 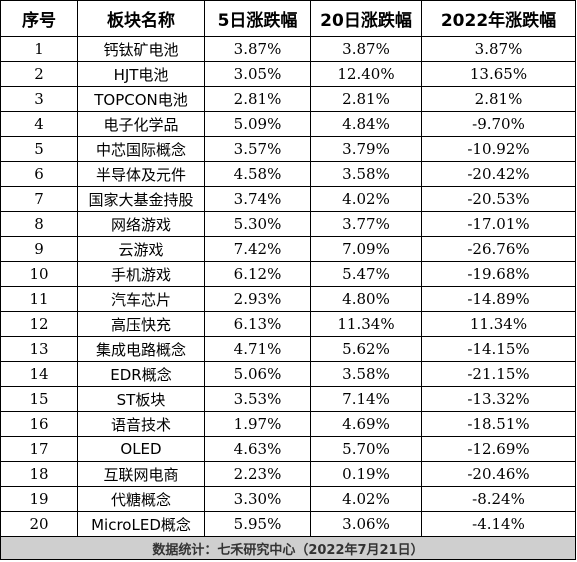 What do you see at coordinates (366, 424) in the screenshot?
I see `change-20day-cell: 4.69%` at bounding box center [366, 424].